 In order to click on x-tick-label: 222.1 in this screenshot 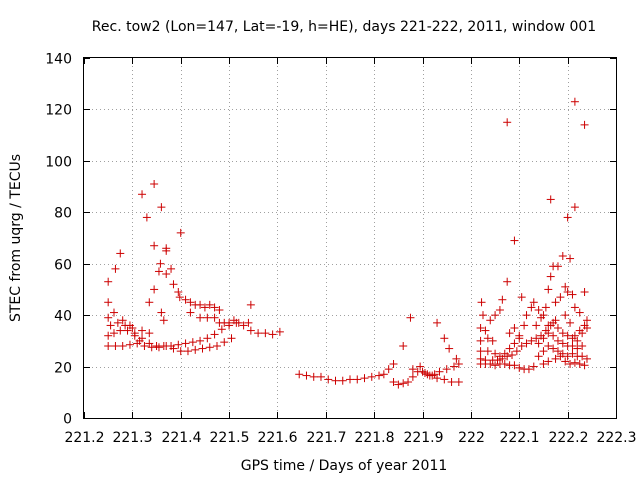, I will do `click(519, 438)`.